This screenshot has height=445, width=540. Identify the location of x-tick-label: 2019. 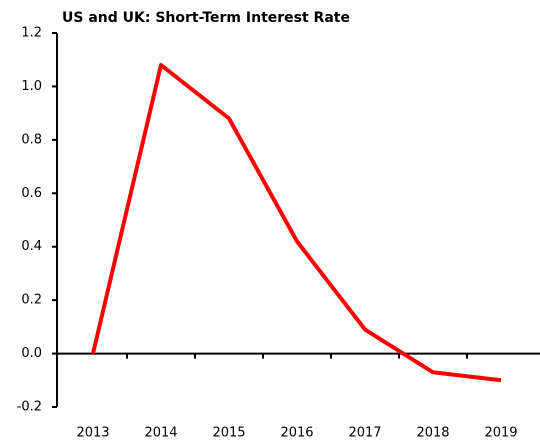
(500, 433).